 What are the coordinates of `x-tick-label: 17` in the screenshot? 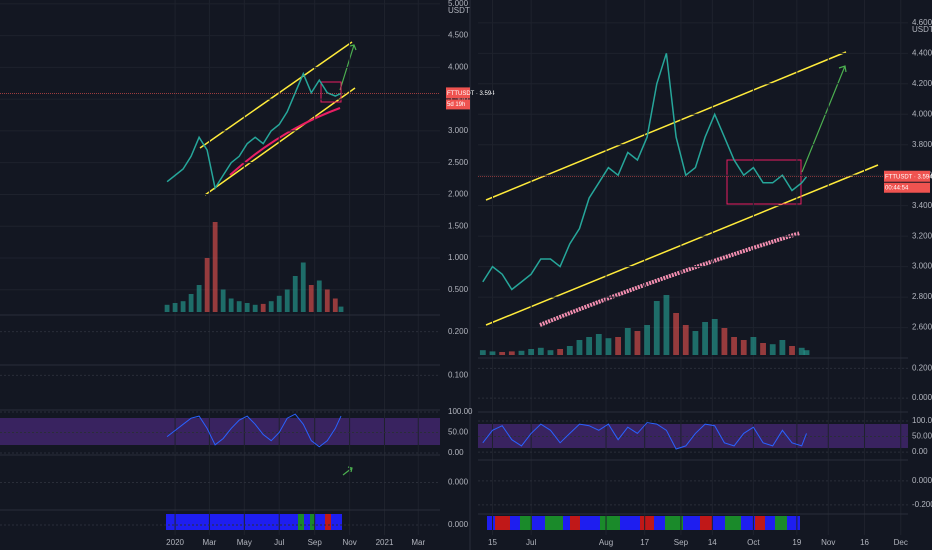 It's located at (644, 542).